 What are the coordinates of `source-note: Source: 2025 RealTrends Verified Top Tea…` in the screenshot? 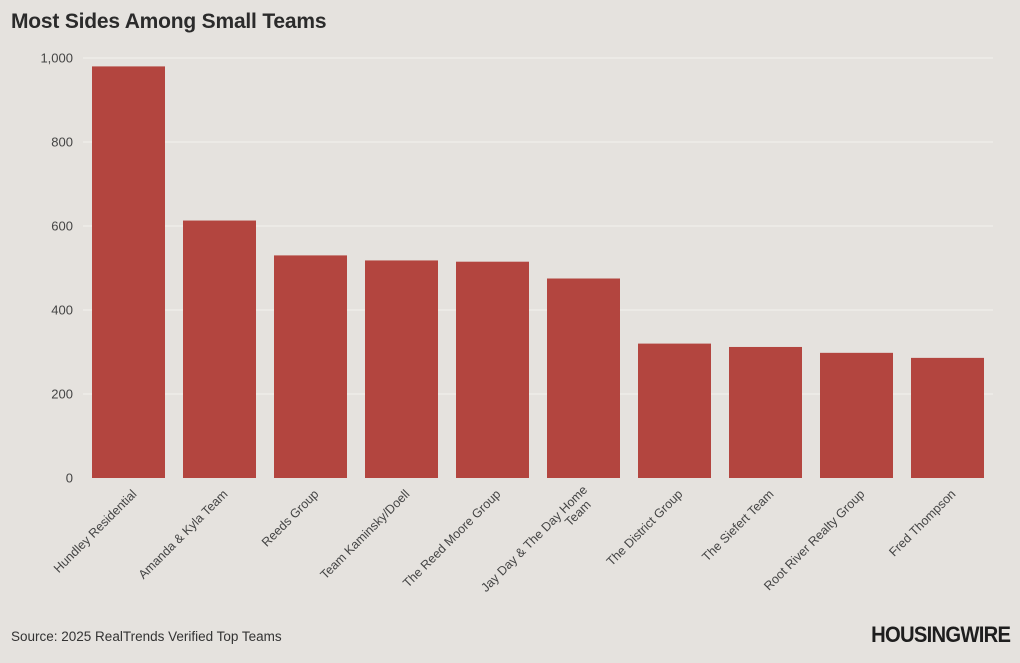 It's located at (146, 636).